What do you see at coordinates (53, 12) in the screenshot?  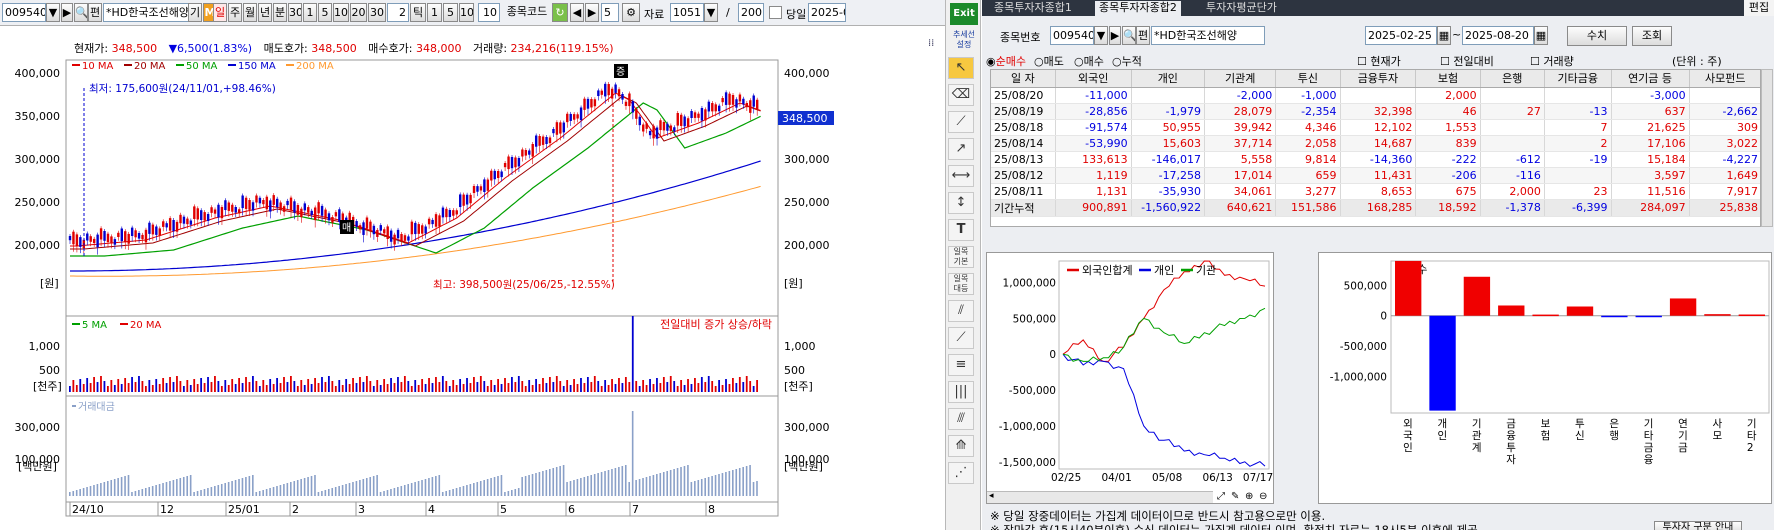 I see `code-dropdown-icon: ▼` at bounding box center [53, 12].